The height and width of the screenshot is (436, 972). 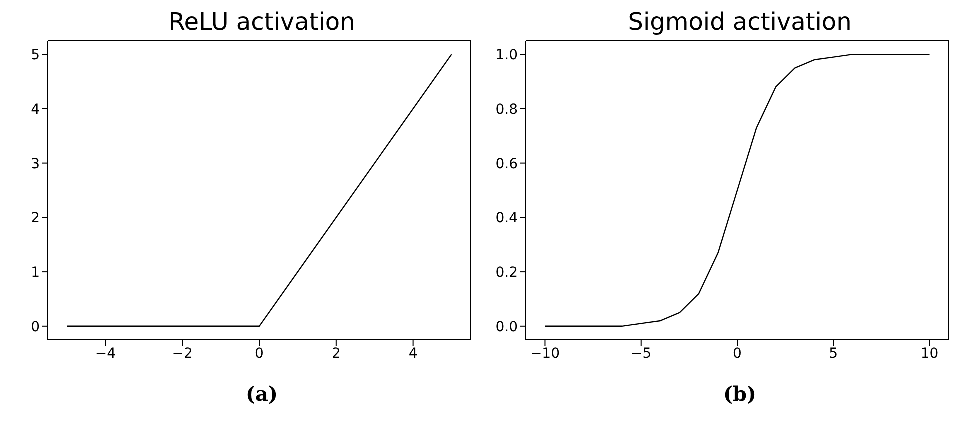 I want to click on y-tick-label: 0.0, so click(x=507, y=327).